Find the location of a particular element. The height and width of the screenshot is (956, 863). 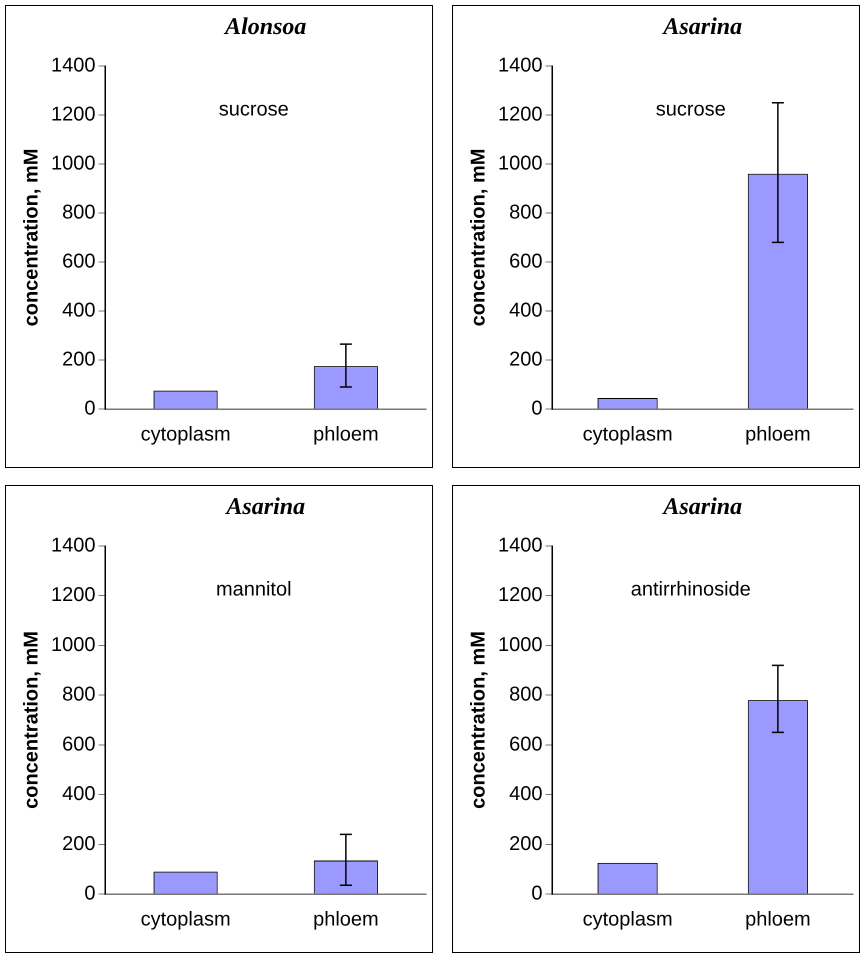

annotation: mannitol is located at coordinates (254, 589).